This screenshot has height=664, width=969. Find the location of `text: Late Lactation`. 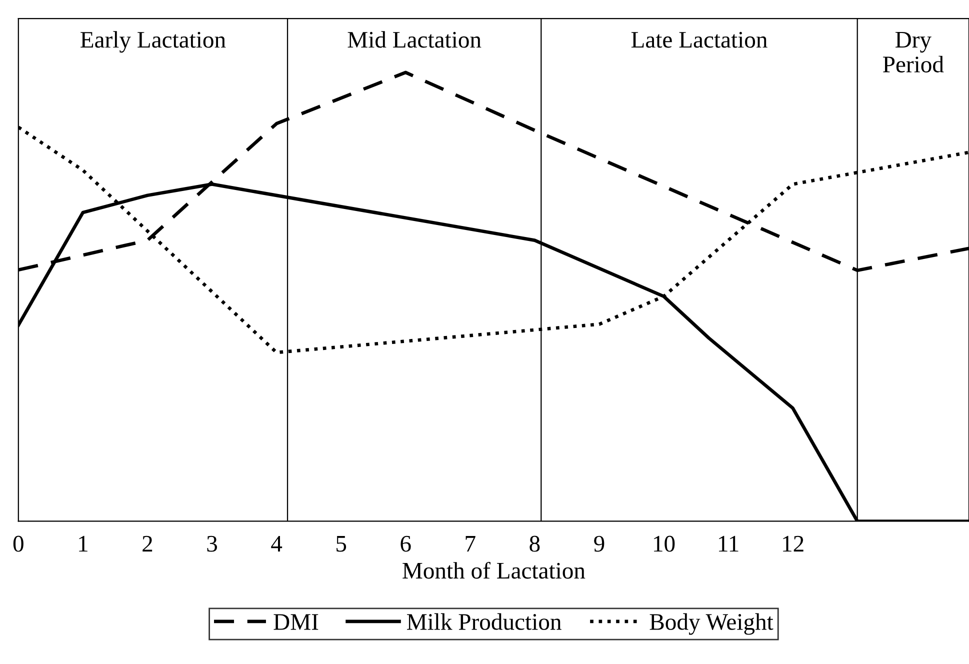

text: Late Lactation is located at coordinates (699, 40).